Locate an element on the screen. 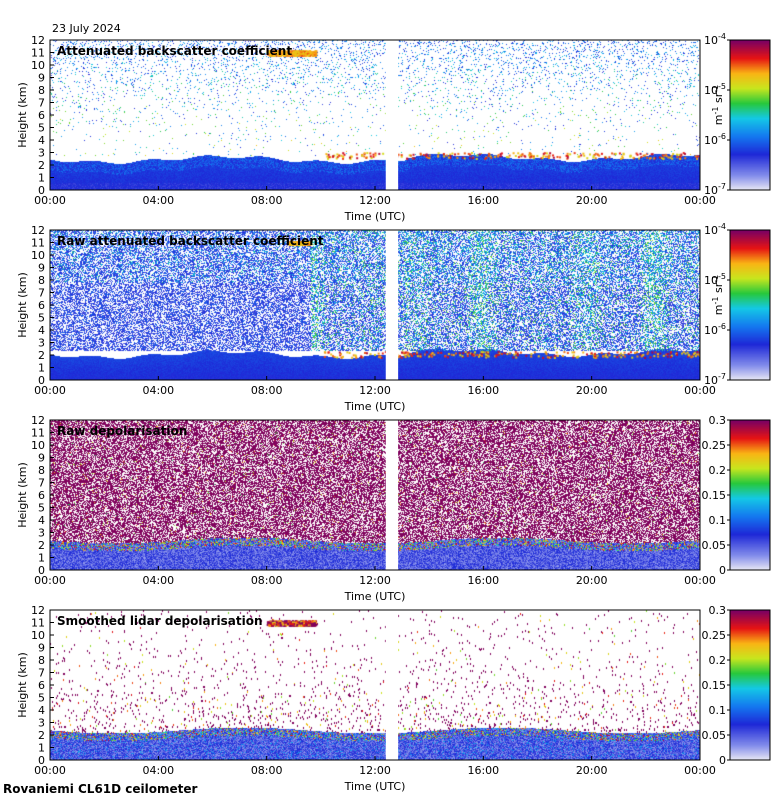  date-label: 23 July 2024 is located at coordinates (86, 28).